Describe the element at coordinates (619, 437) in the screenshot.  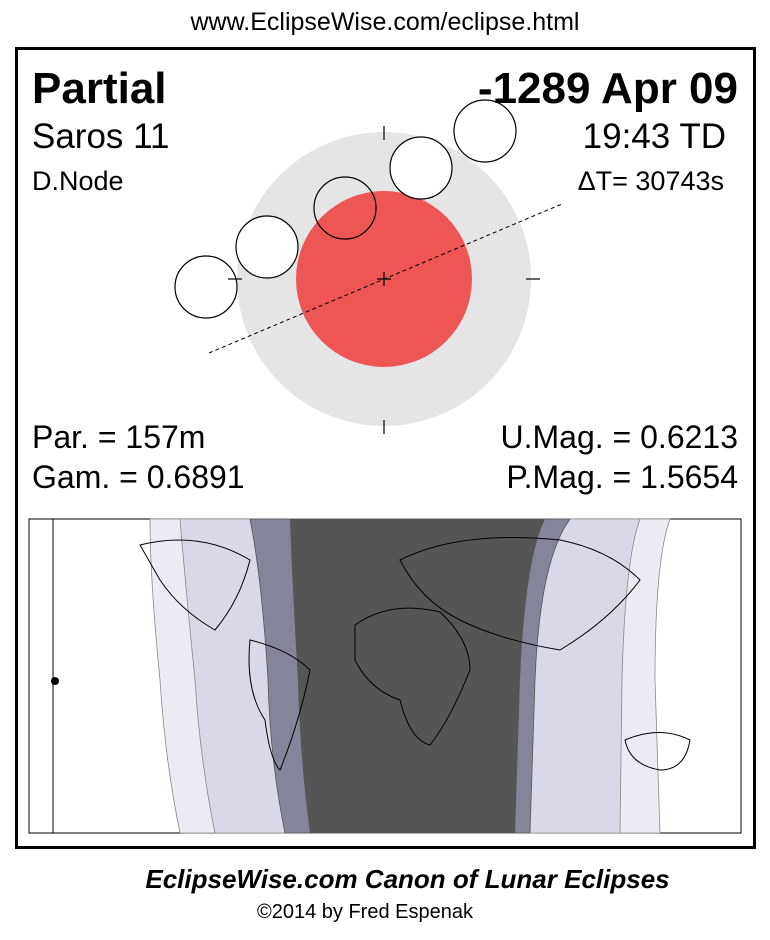
I see `umbral-magnitude: U.Mag. = 0.6213` at that location.